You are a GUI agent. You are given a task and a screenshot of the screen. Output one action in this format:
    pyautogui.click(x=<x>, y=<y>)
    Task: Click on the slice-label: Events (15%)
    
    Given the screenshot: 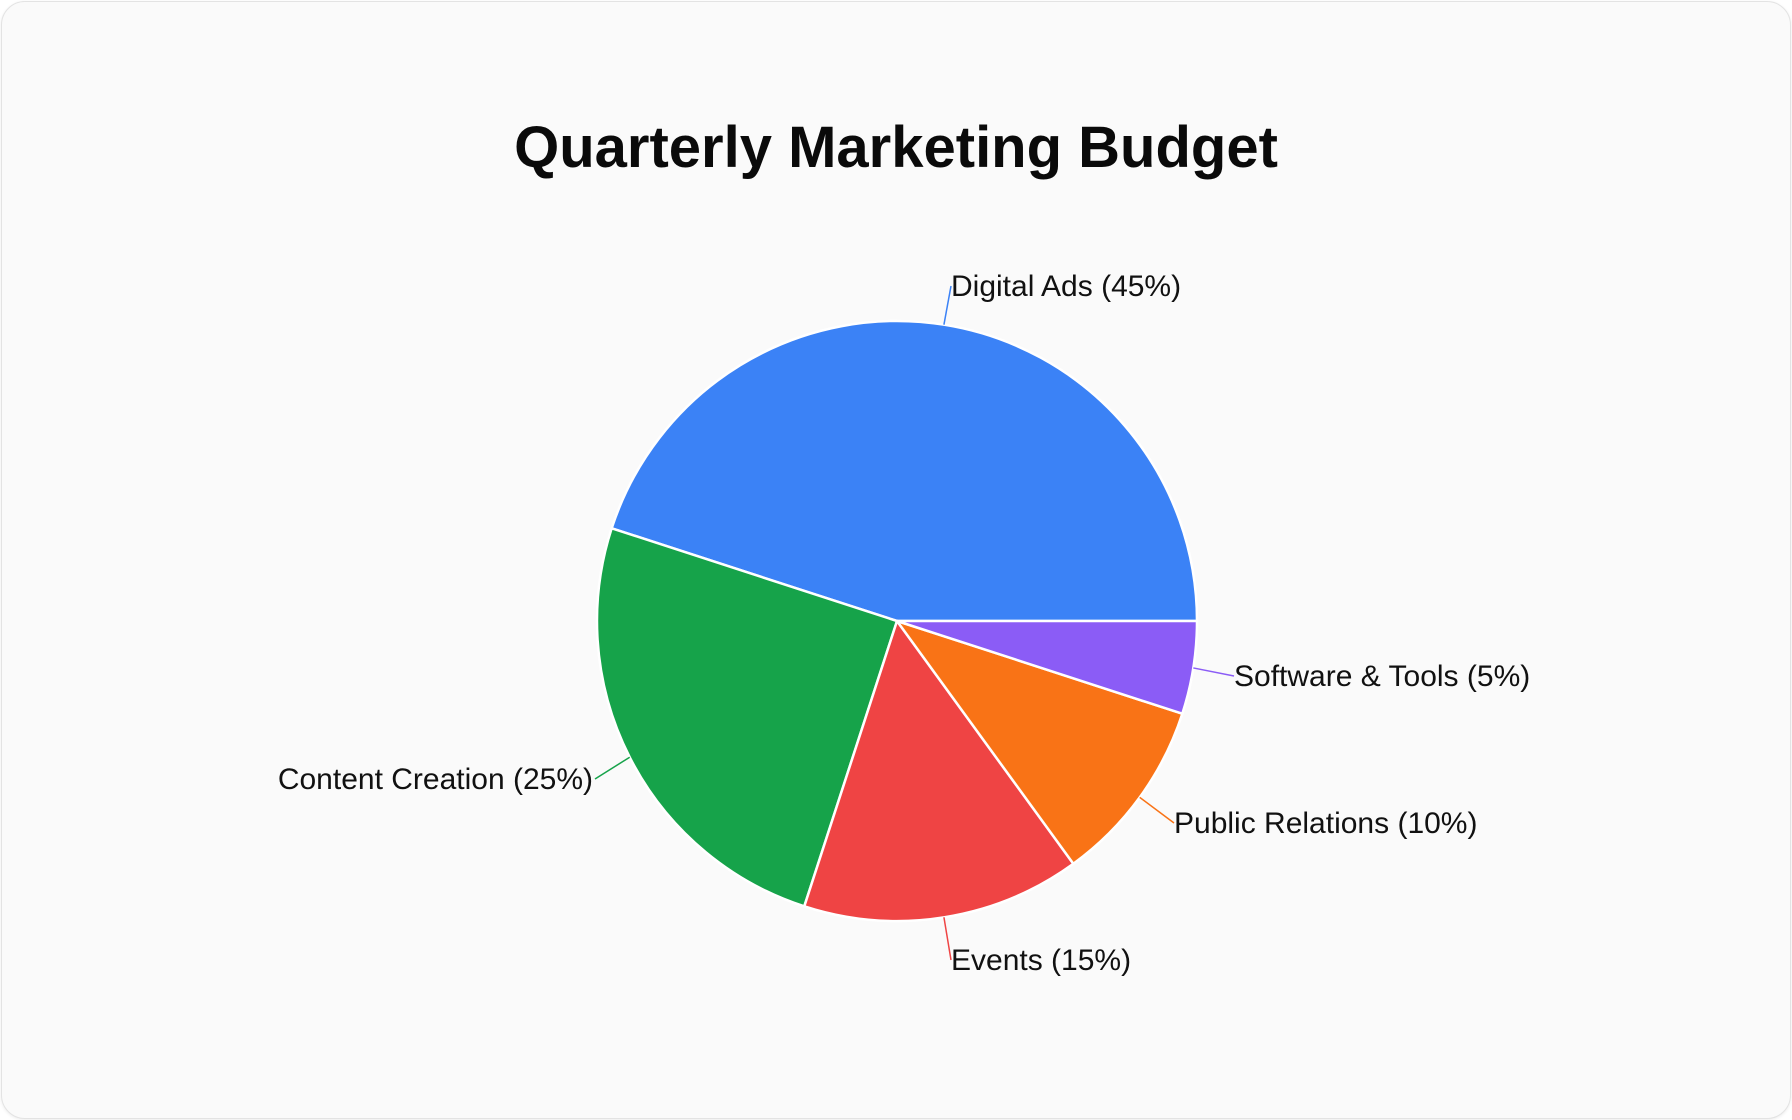 What is the action you would take?
    pyautogui.click(x=1041, y=960)
    